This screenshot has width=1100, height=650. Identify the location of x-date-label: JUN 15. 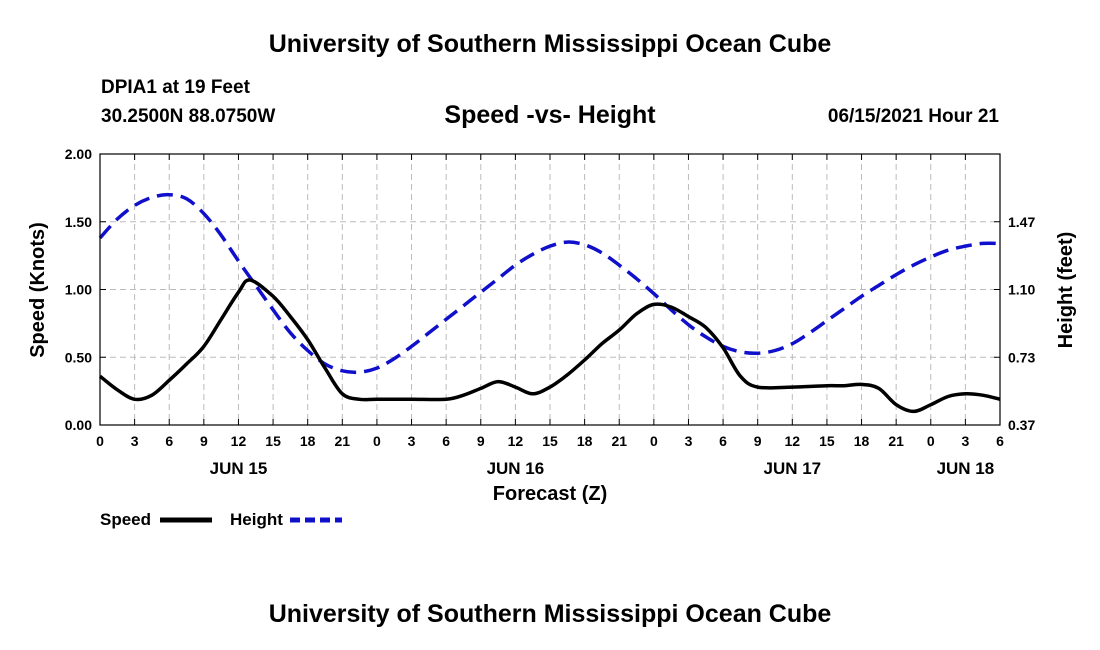
(239, 468).